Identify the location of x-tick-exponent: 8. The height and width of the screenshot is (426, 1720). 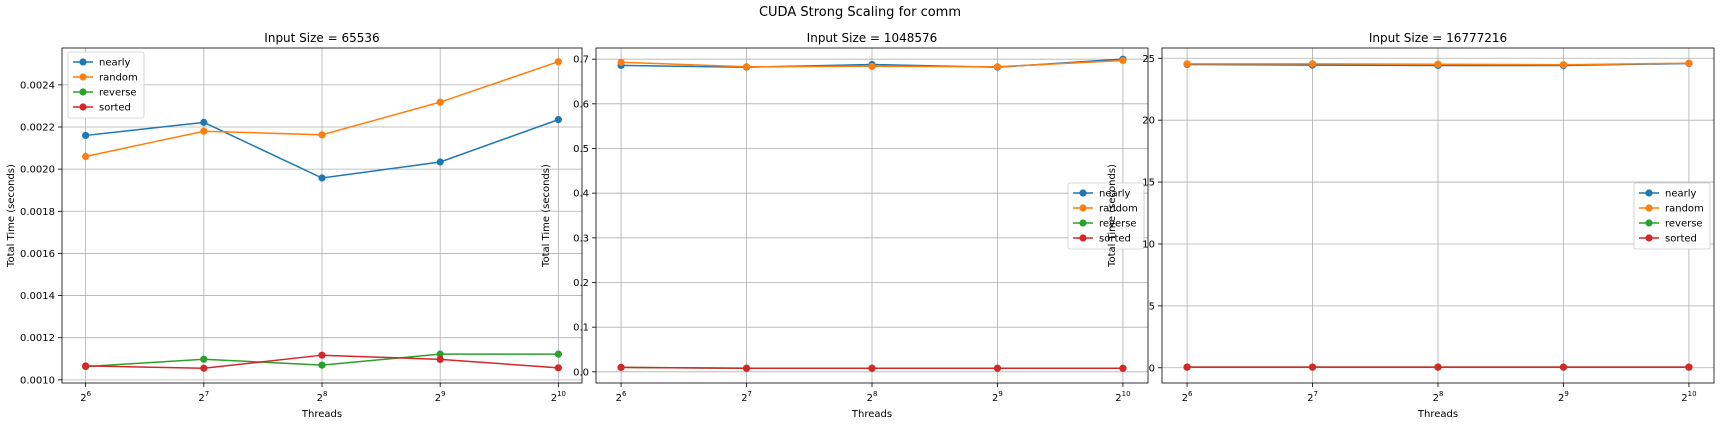
(1441, 394).